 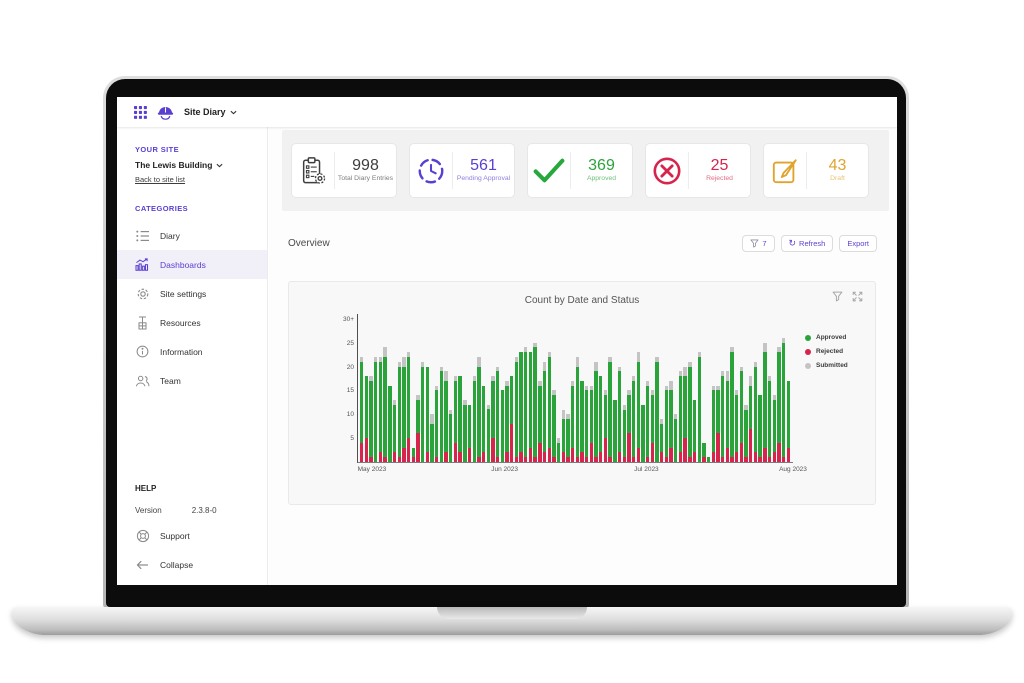 What do you see at coordinates (816, 170) in the screenshot?
I see `stat-card-draft: 43 Draft` at bounding box center [816, 170].